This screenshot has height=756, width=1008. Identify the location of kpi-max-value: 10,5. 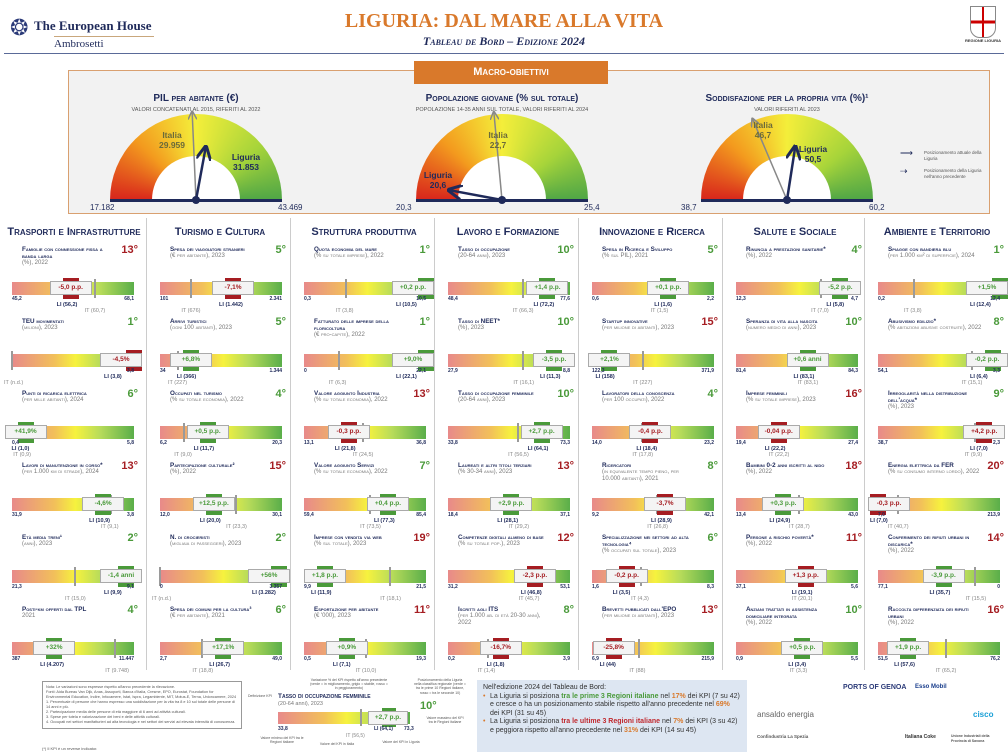
(421, 299).